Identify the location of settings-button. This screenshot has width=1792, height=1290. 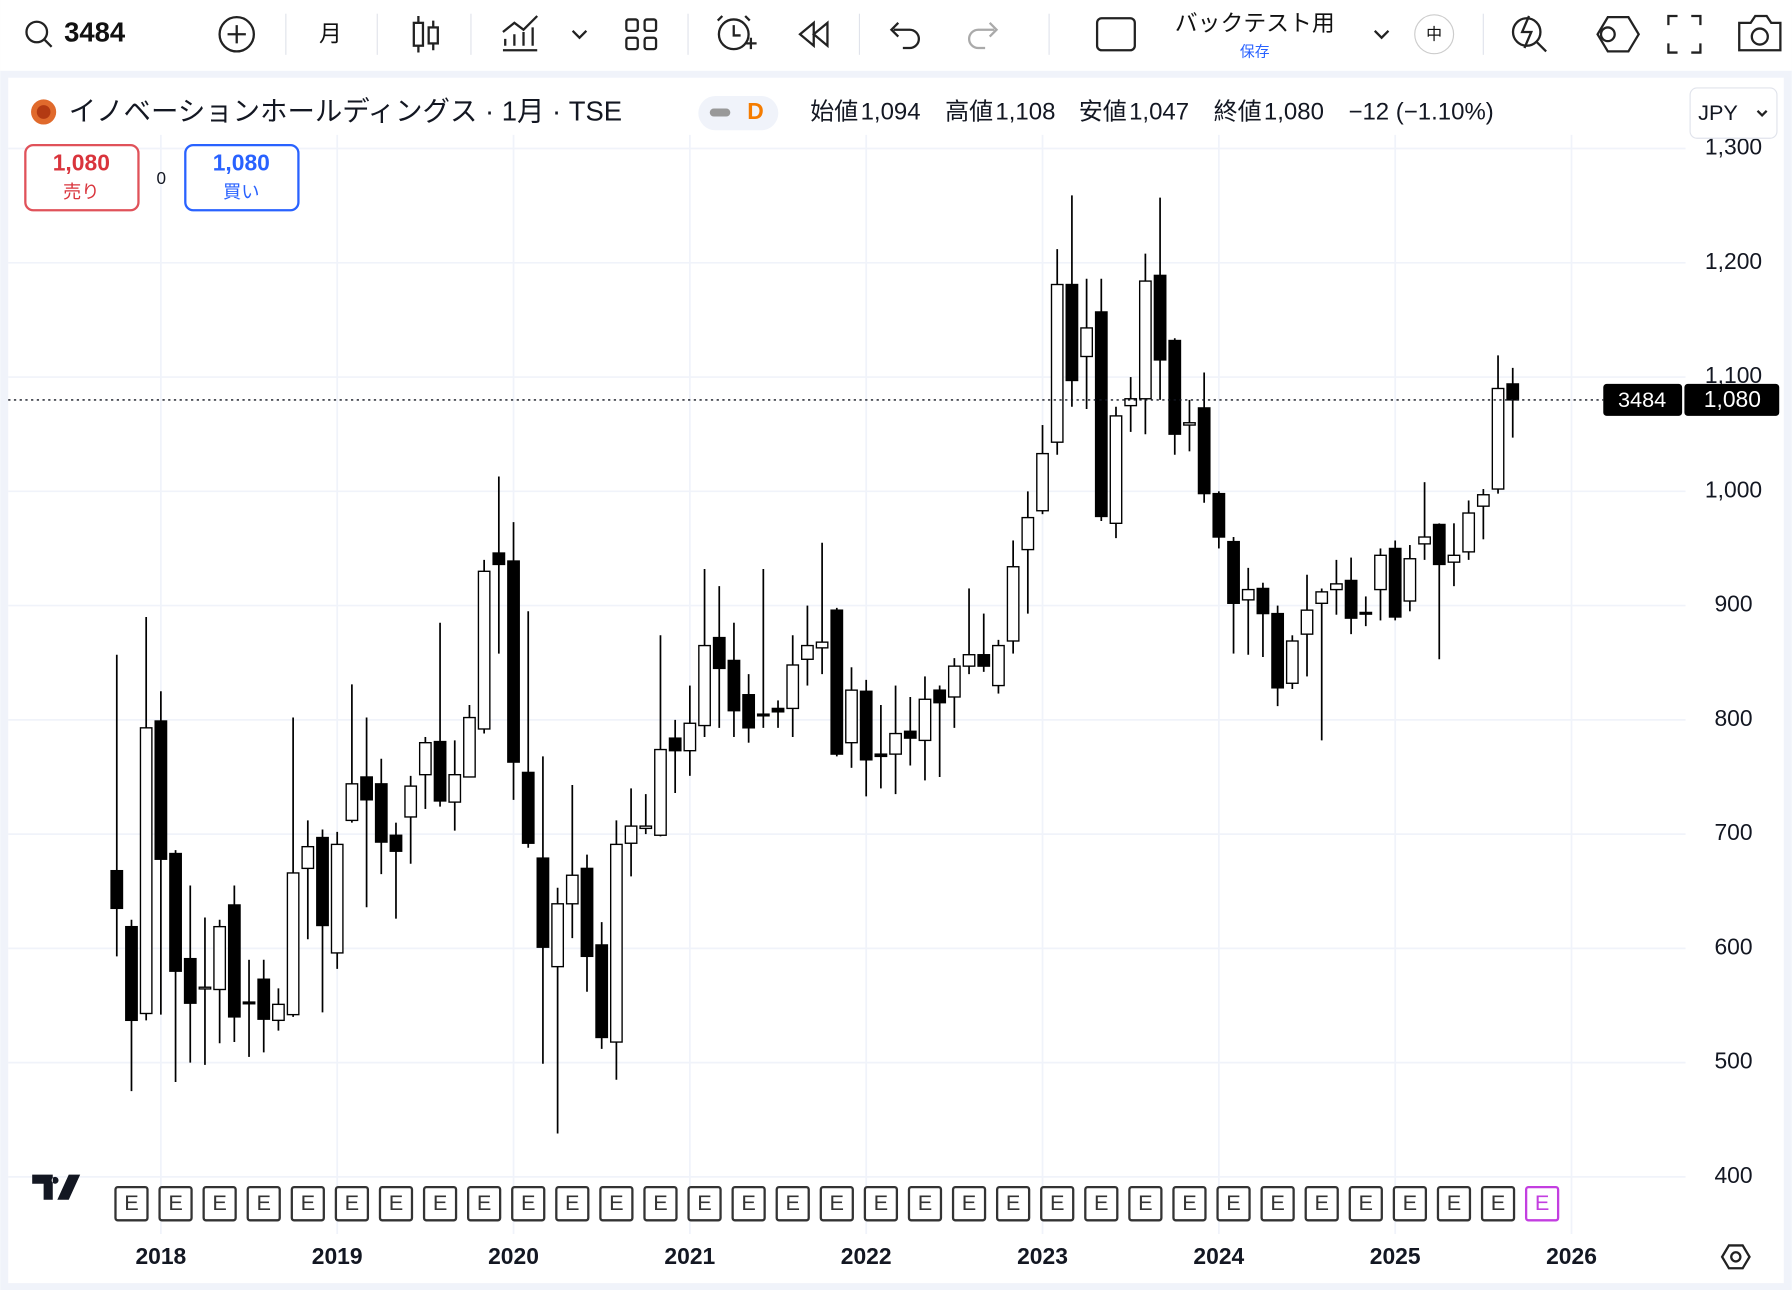
(1618, 34).